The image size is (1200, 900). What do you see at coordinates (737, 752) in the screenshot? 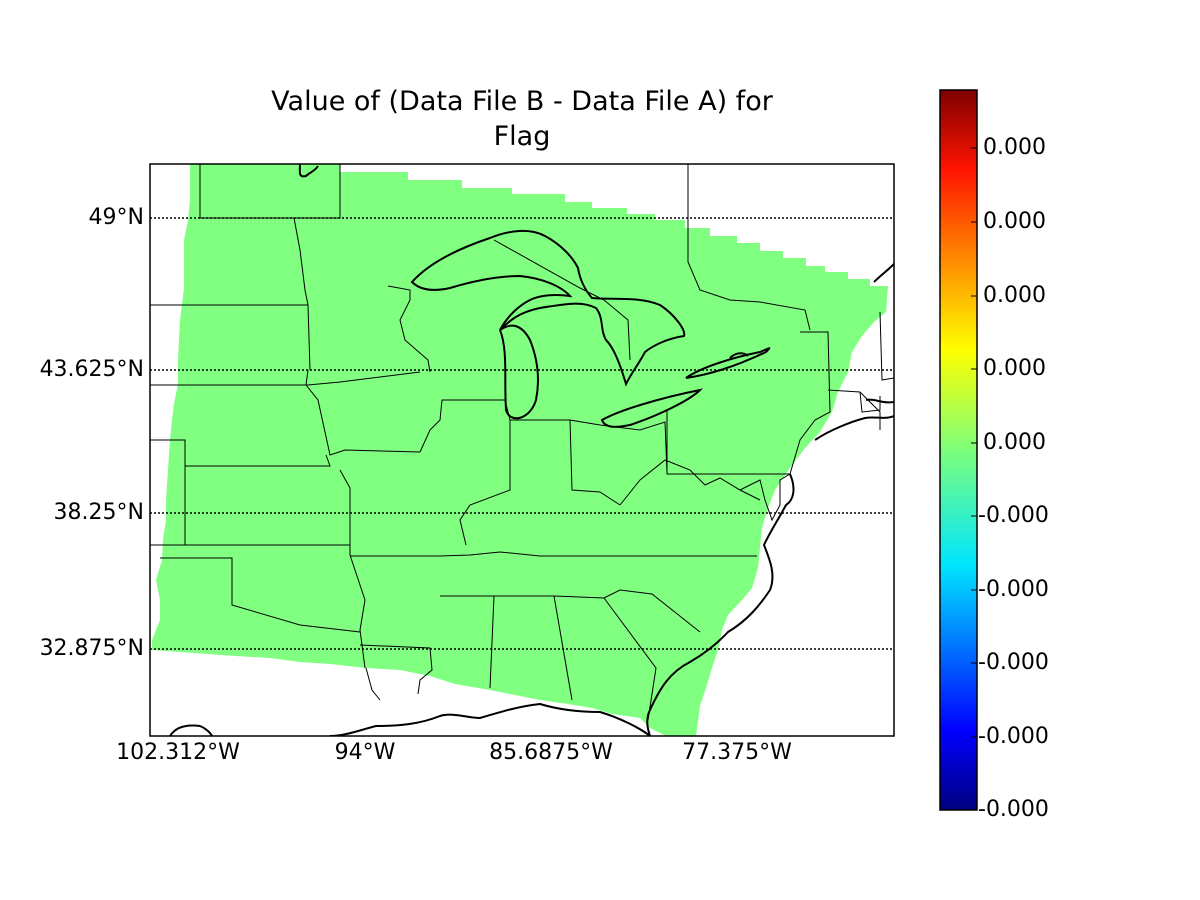
I see `lon-label-77: 77.375°W` at bounding box center [737, 752].